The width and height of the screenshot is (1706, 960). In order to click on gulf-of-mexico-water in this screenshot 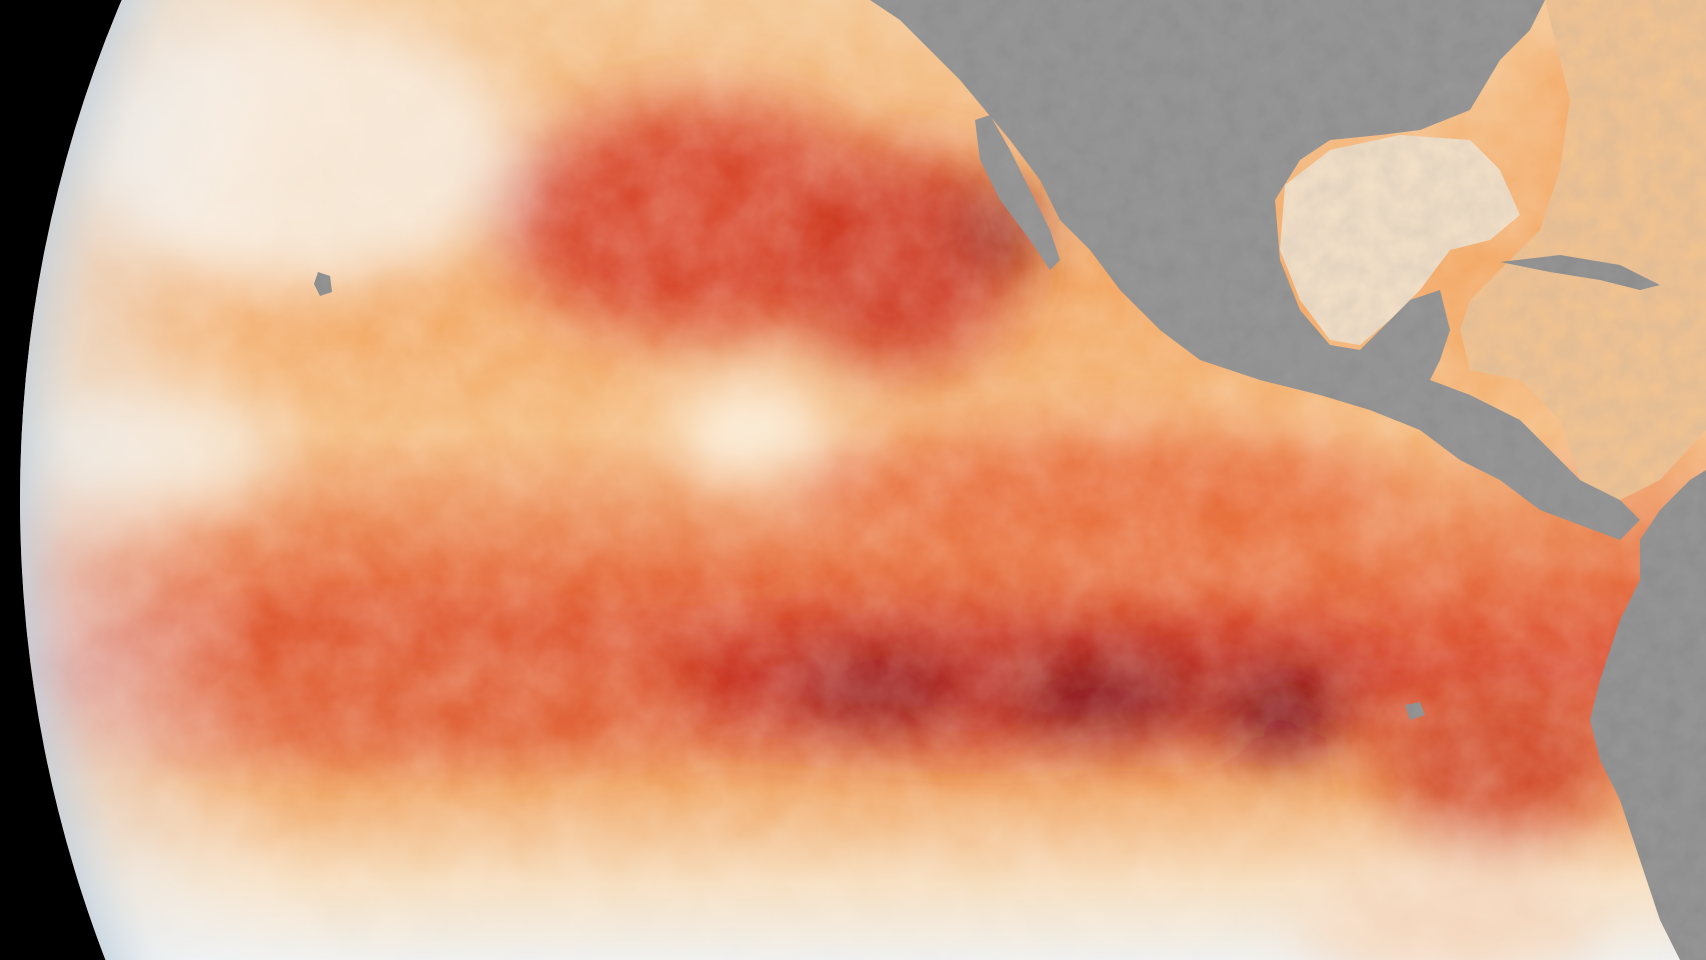, I will do `click(1400, 240)`.